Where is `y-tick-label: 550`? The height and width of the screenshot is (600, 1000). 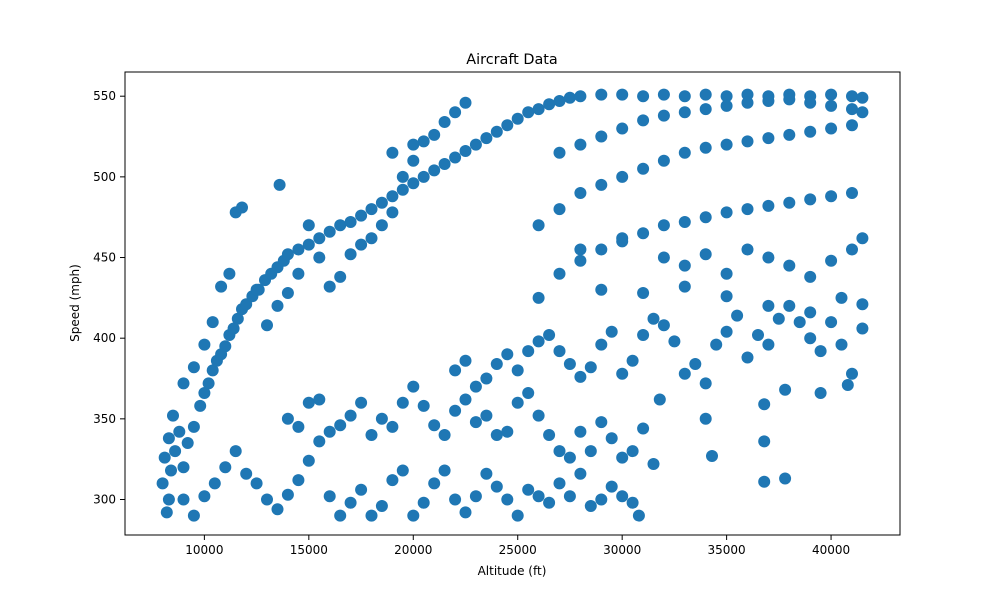 y-tick-label: 550 is located at coordinates (104, 96).